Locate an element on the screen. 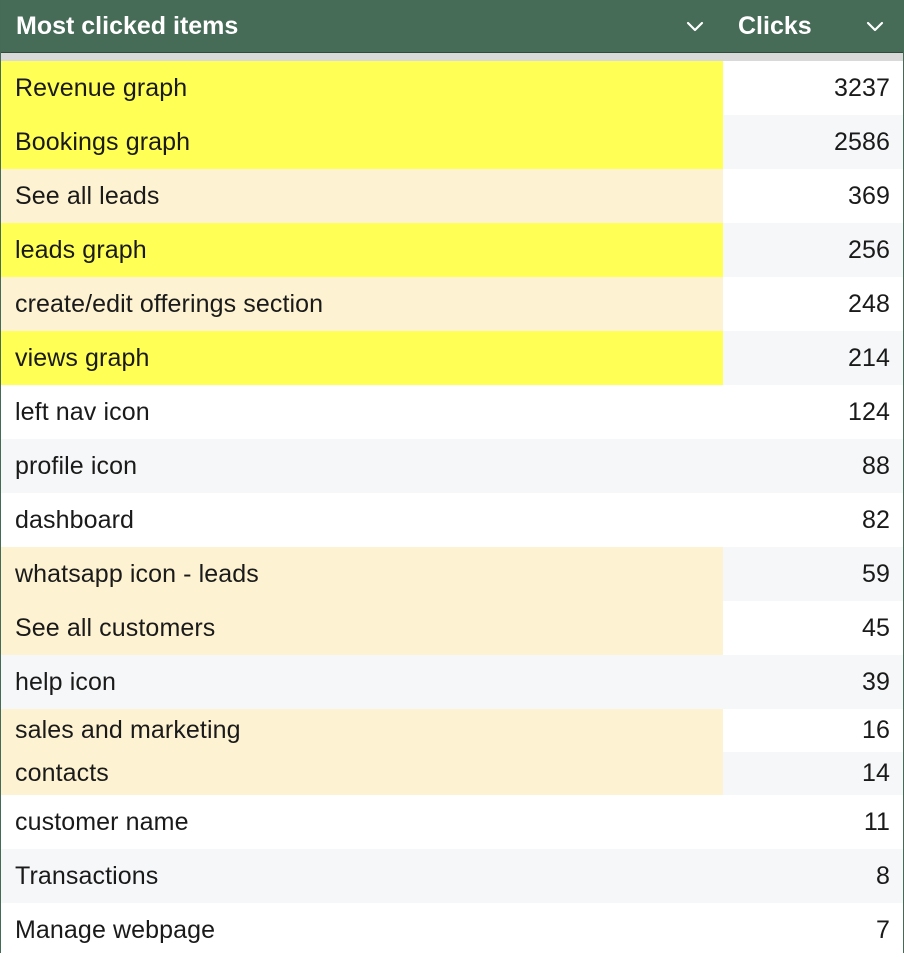  clicks-cell: 7 is located at coordinates (813, 930).